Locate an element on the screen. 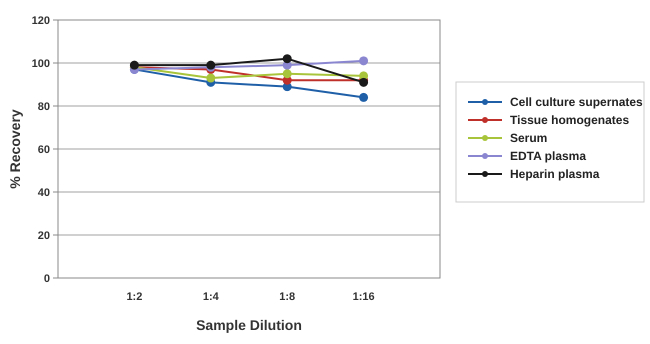 The image size is (650, 344). x-tick-label: 1:4 is located at coordinates (211, 297).